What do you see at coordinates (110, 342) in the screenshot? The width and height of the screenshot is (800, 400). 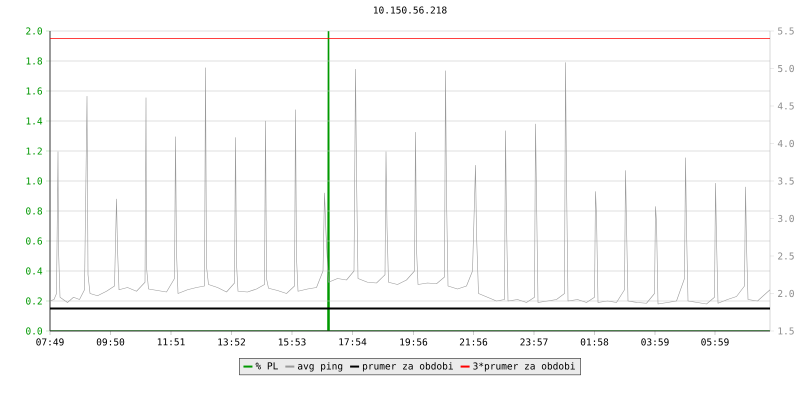 I see `x-tick-label: 09:50` at bounding box center [110, 342].